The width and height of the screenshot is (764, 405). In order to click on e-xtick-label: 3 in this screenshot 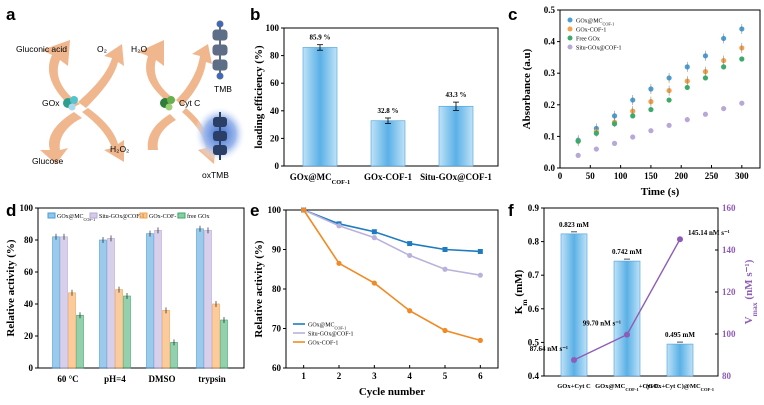, I will do `click(374, 376)`.